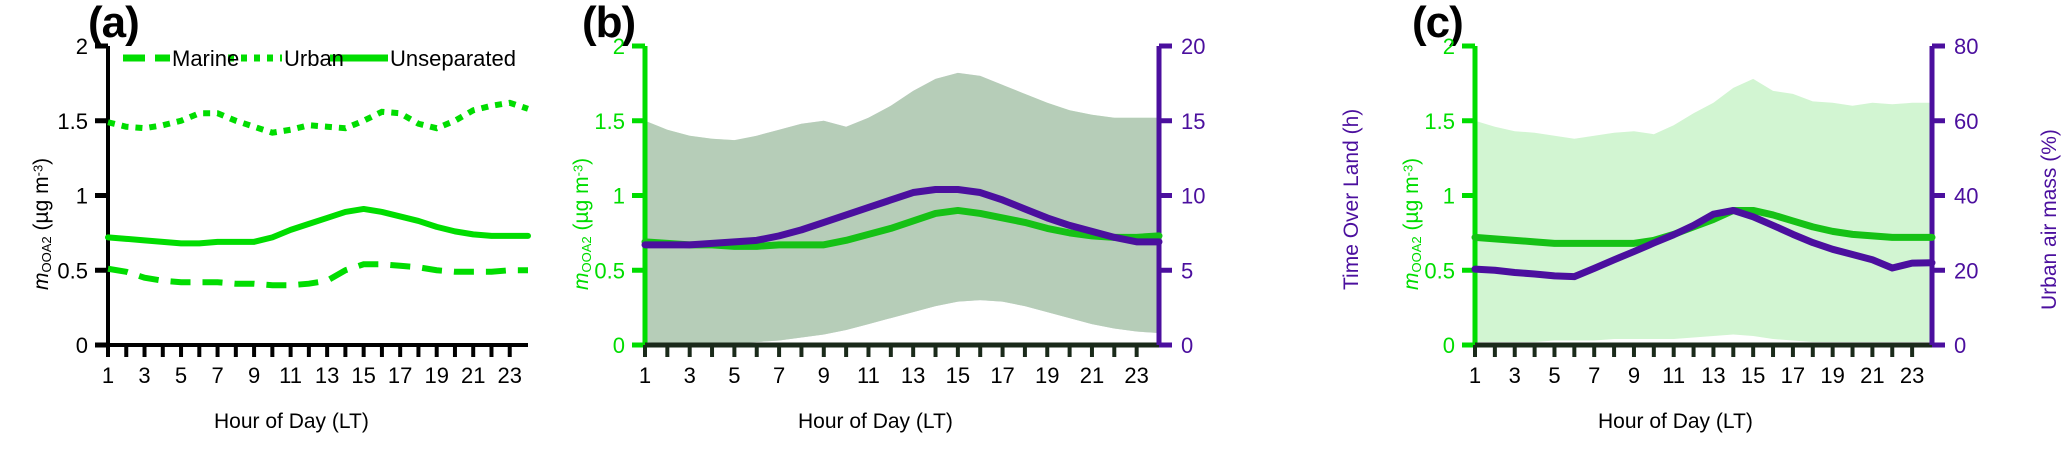  Describe the element at coordinates (314, 58) in the screenshot. I see `legend-label-urban: Urban` at that location.